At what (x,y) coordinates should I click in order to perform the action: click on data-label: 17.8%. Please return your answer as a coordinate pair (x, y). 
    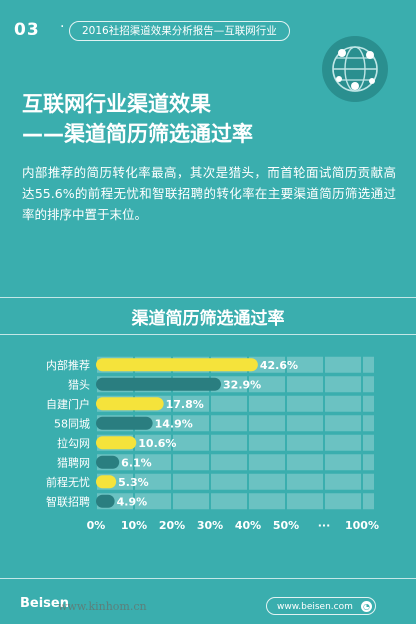
    Looking at the image, I should click on (185, 404).